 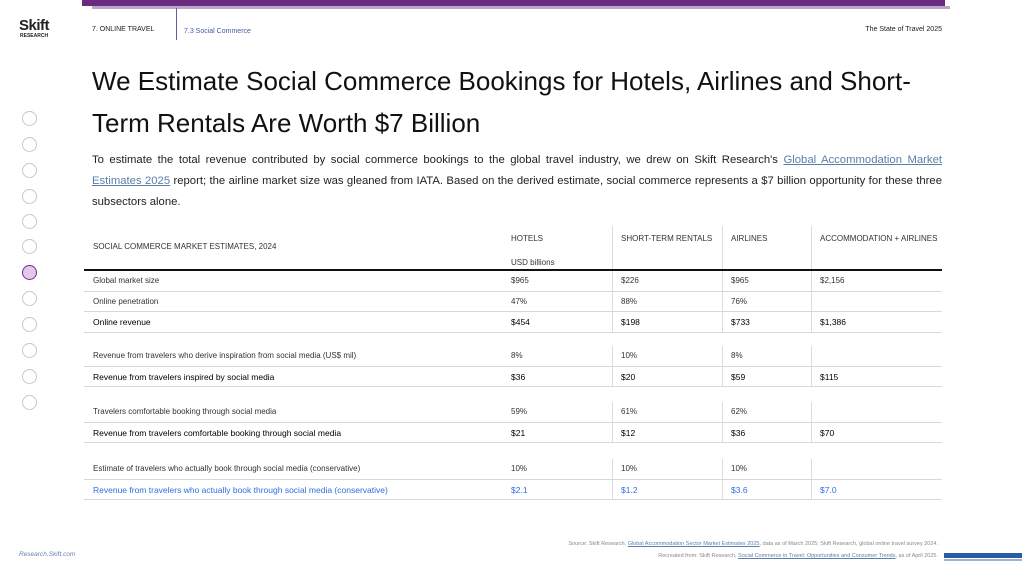 What do you see at coordinates (983, 555) in the screenshot?
I see `footer-bar` at bounding box center [983, 555].